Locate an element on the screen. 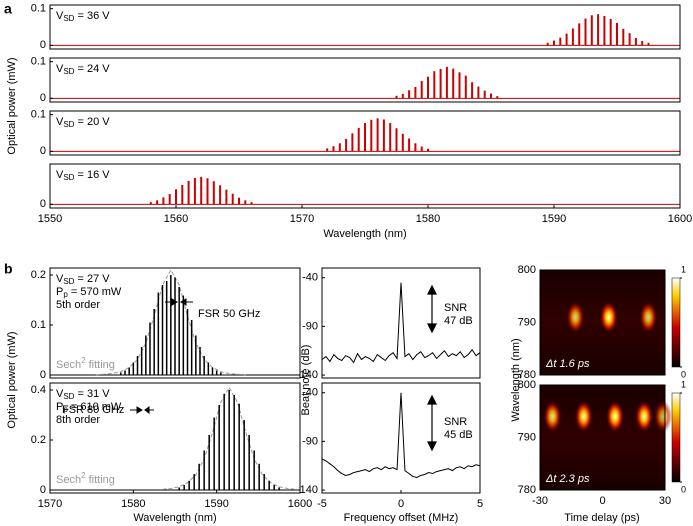 The image size is (693, 526). annotation: VSD = 27 V is located at coordinates (83, 279).